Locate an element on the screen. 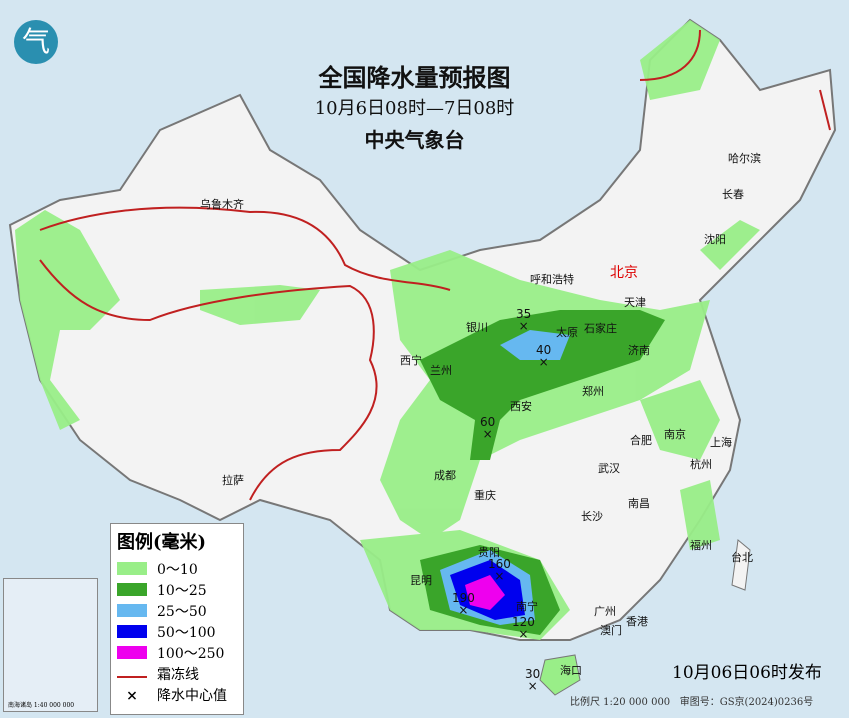  city-label: 南昌 is located at coordinates (639, 503).